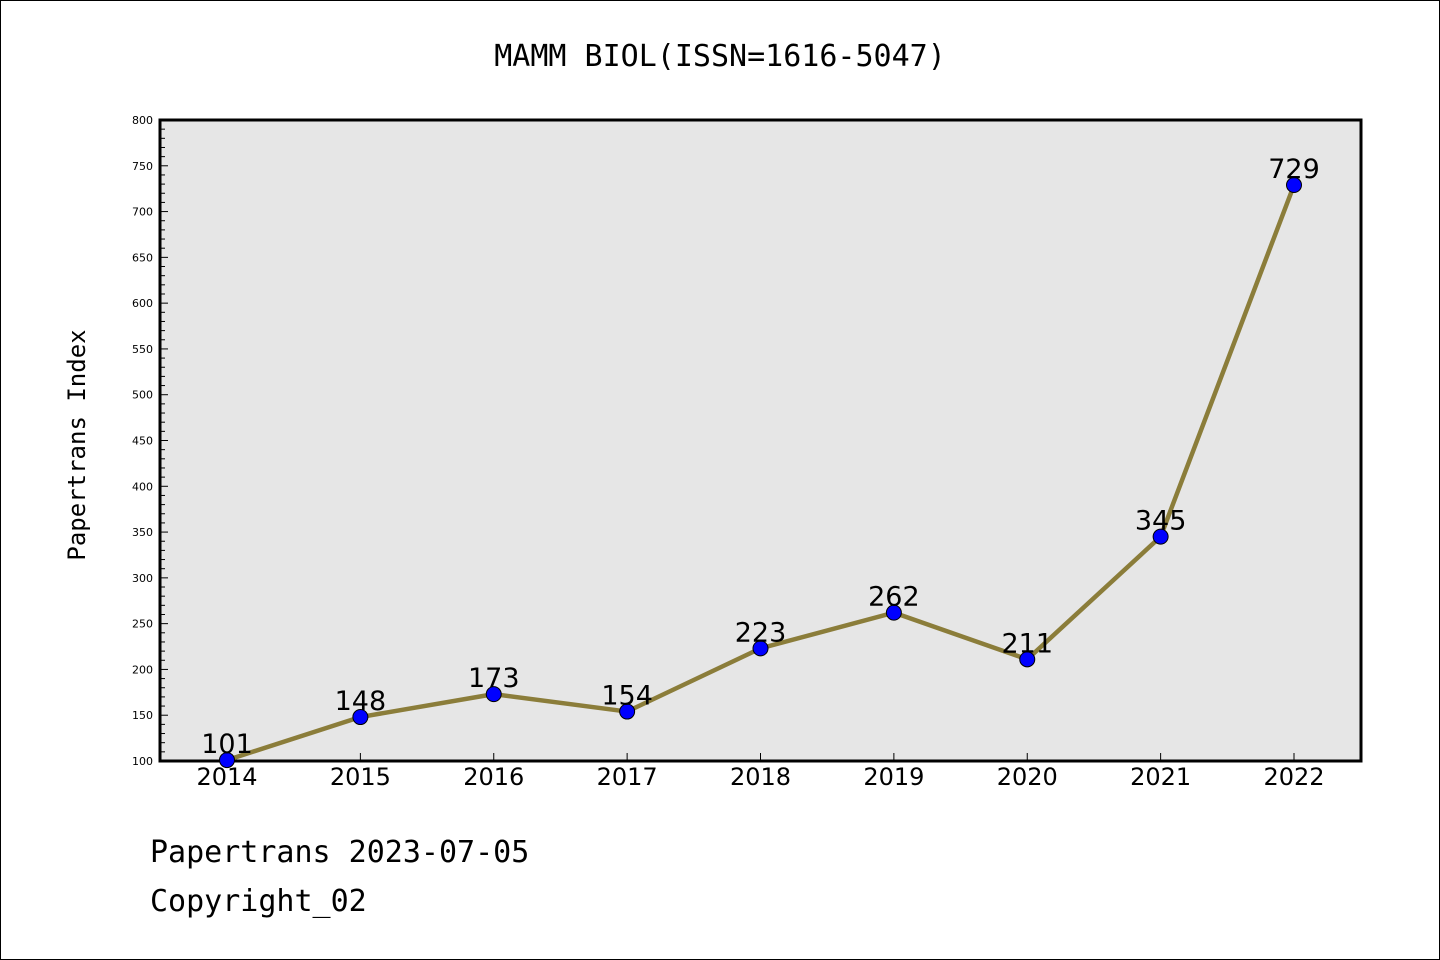  Describe the element at coordinates (142, 212) in the screenshot. I see `y-tick-label: 700` at that location.